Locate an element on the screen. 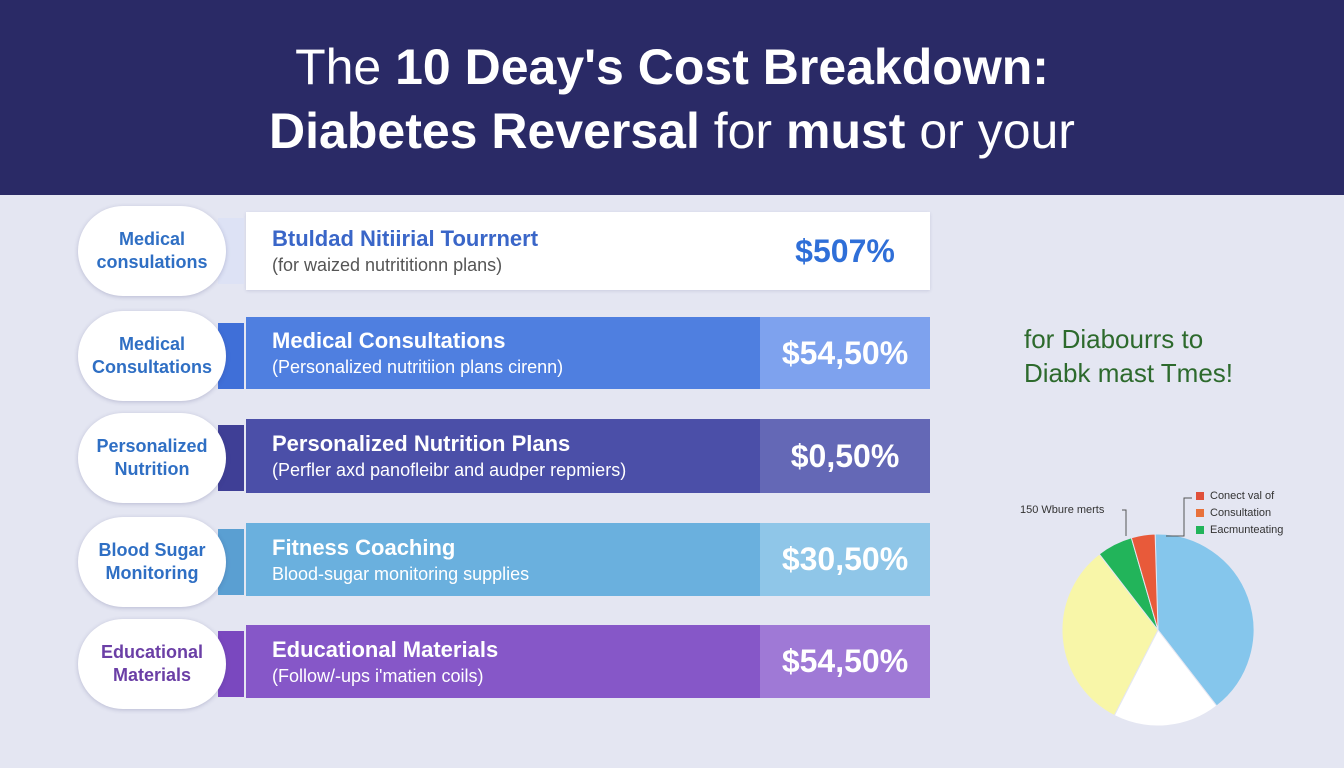 This screenshot has height=768, width=1344. category-label: Educational Materials is located at coordinates (151, 663).